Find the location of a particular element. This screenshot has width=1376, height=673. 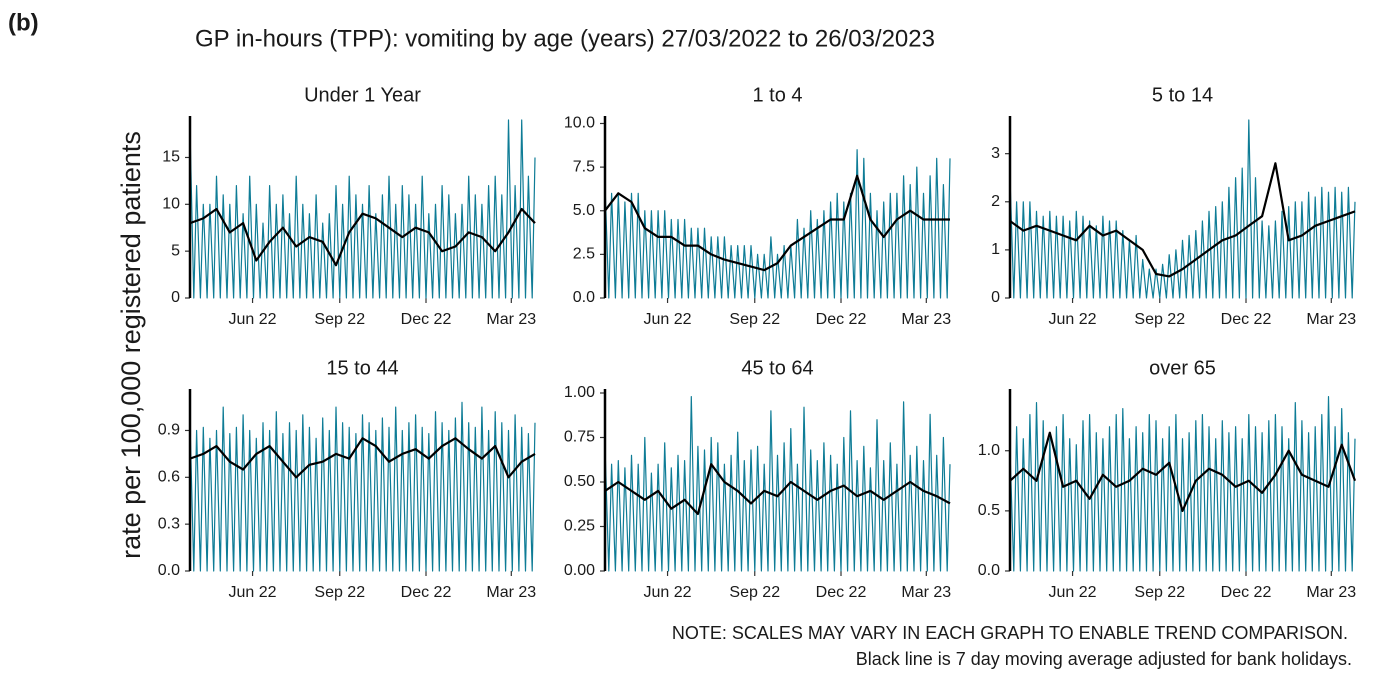

y-tick-label: 5 is located at coordinates (175, 250).